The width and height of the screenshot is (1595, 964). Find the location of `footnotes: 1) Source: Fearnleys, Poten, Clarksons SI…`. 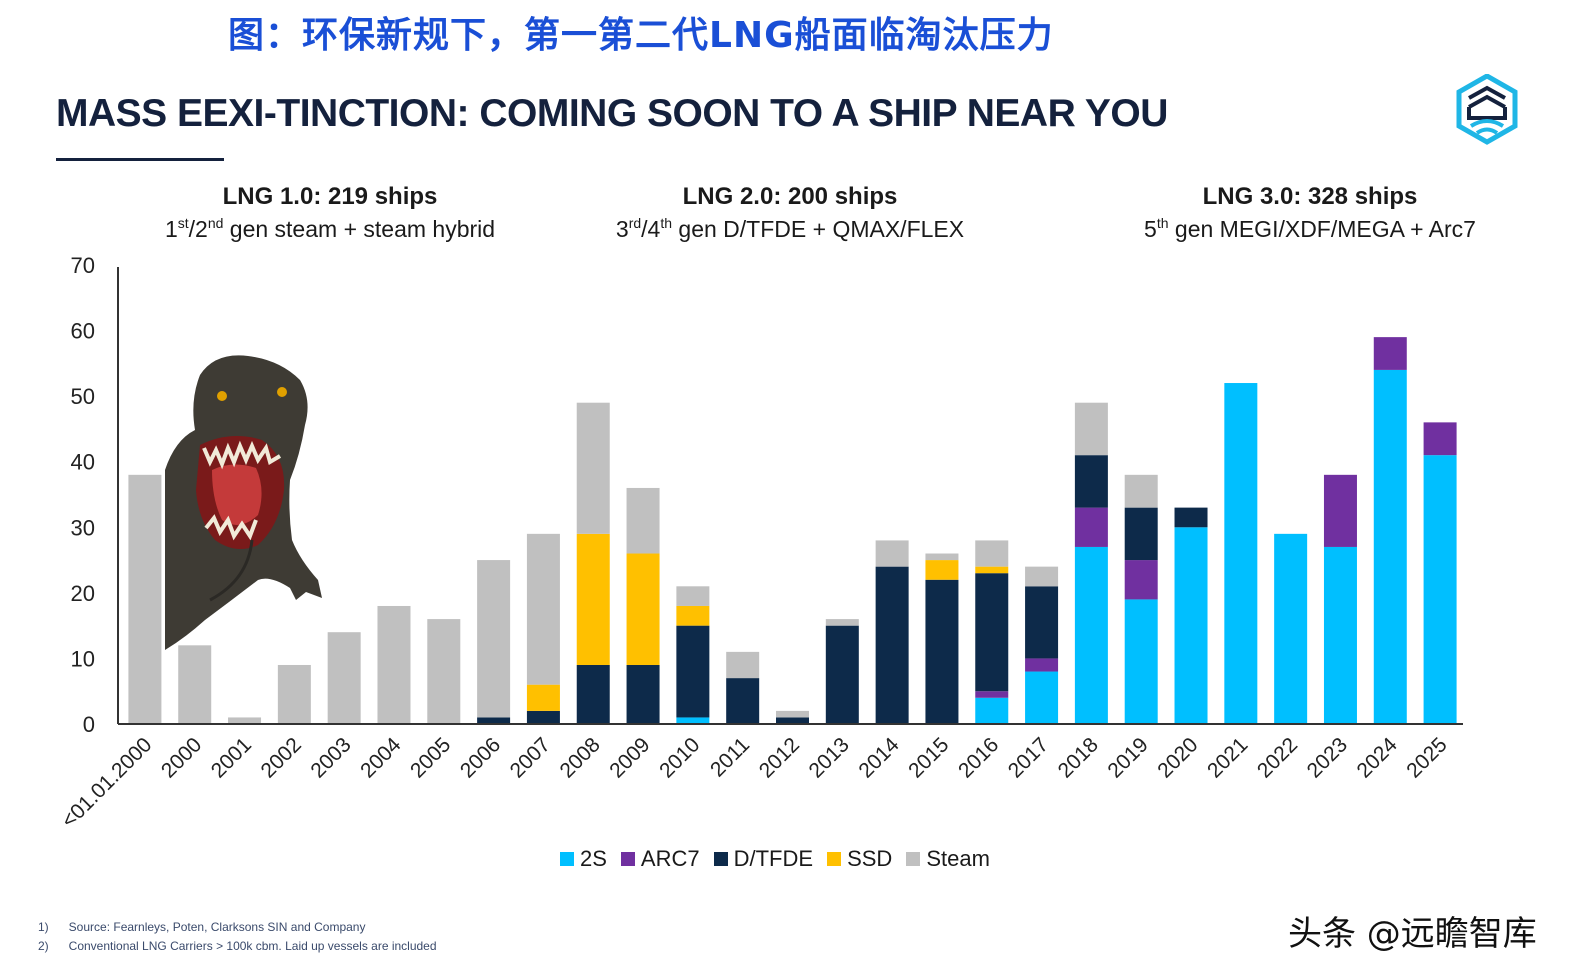

footnotes: 1) Source: Fearnleys, Poten, Clarksons SI… is located at coordinates (237, 937).